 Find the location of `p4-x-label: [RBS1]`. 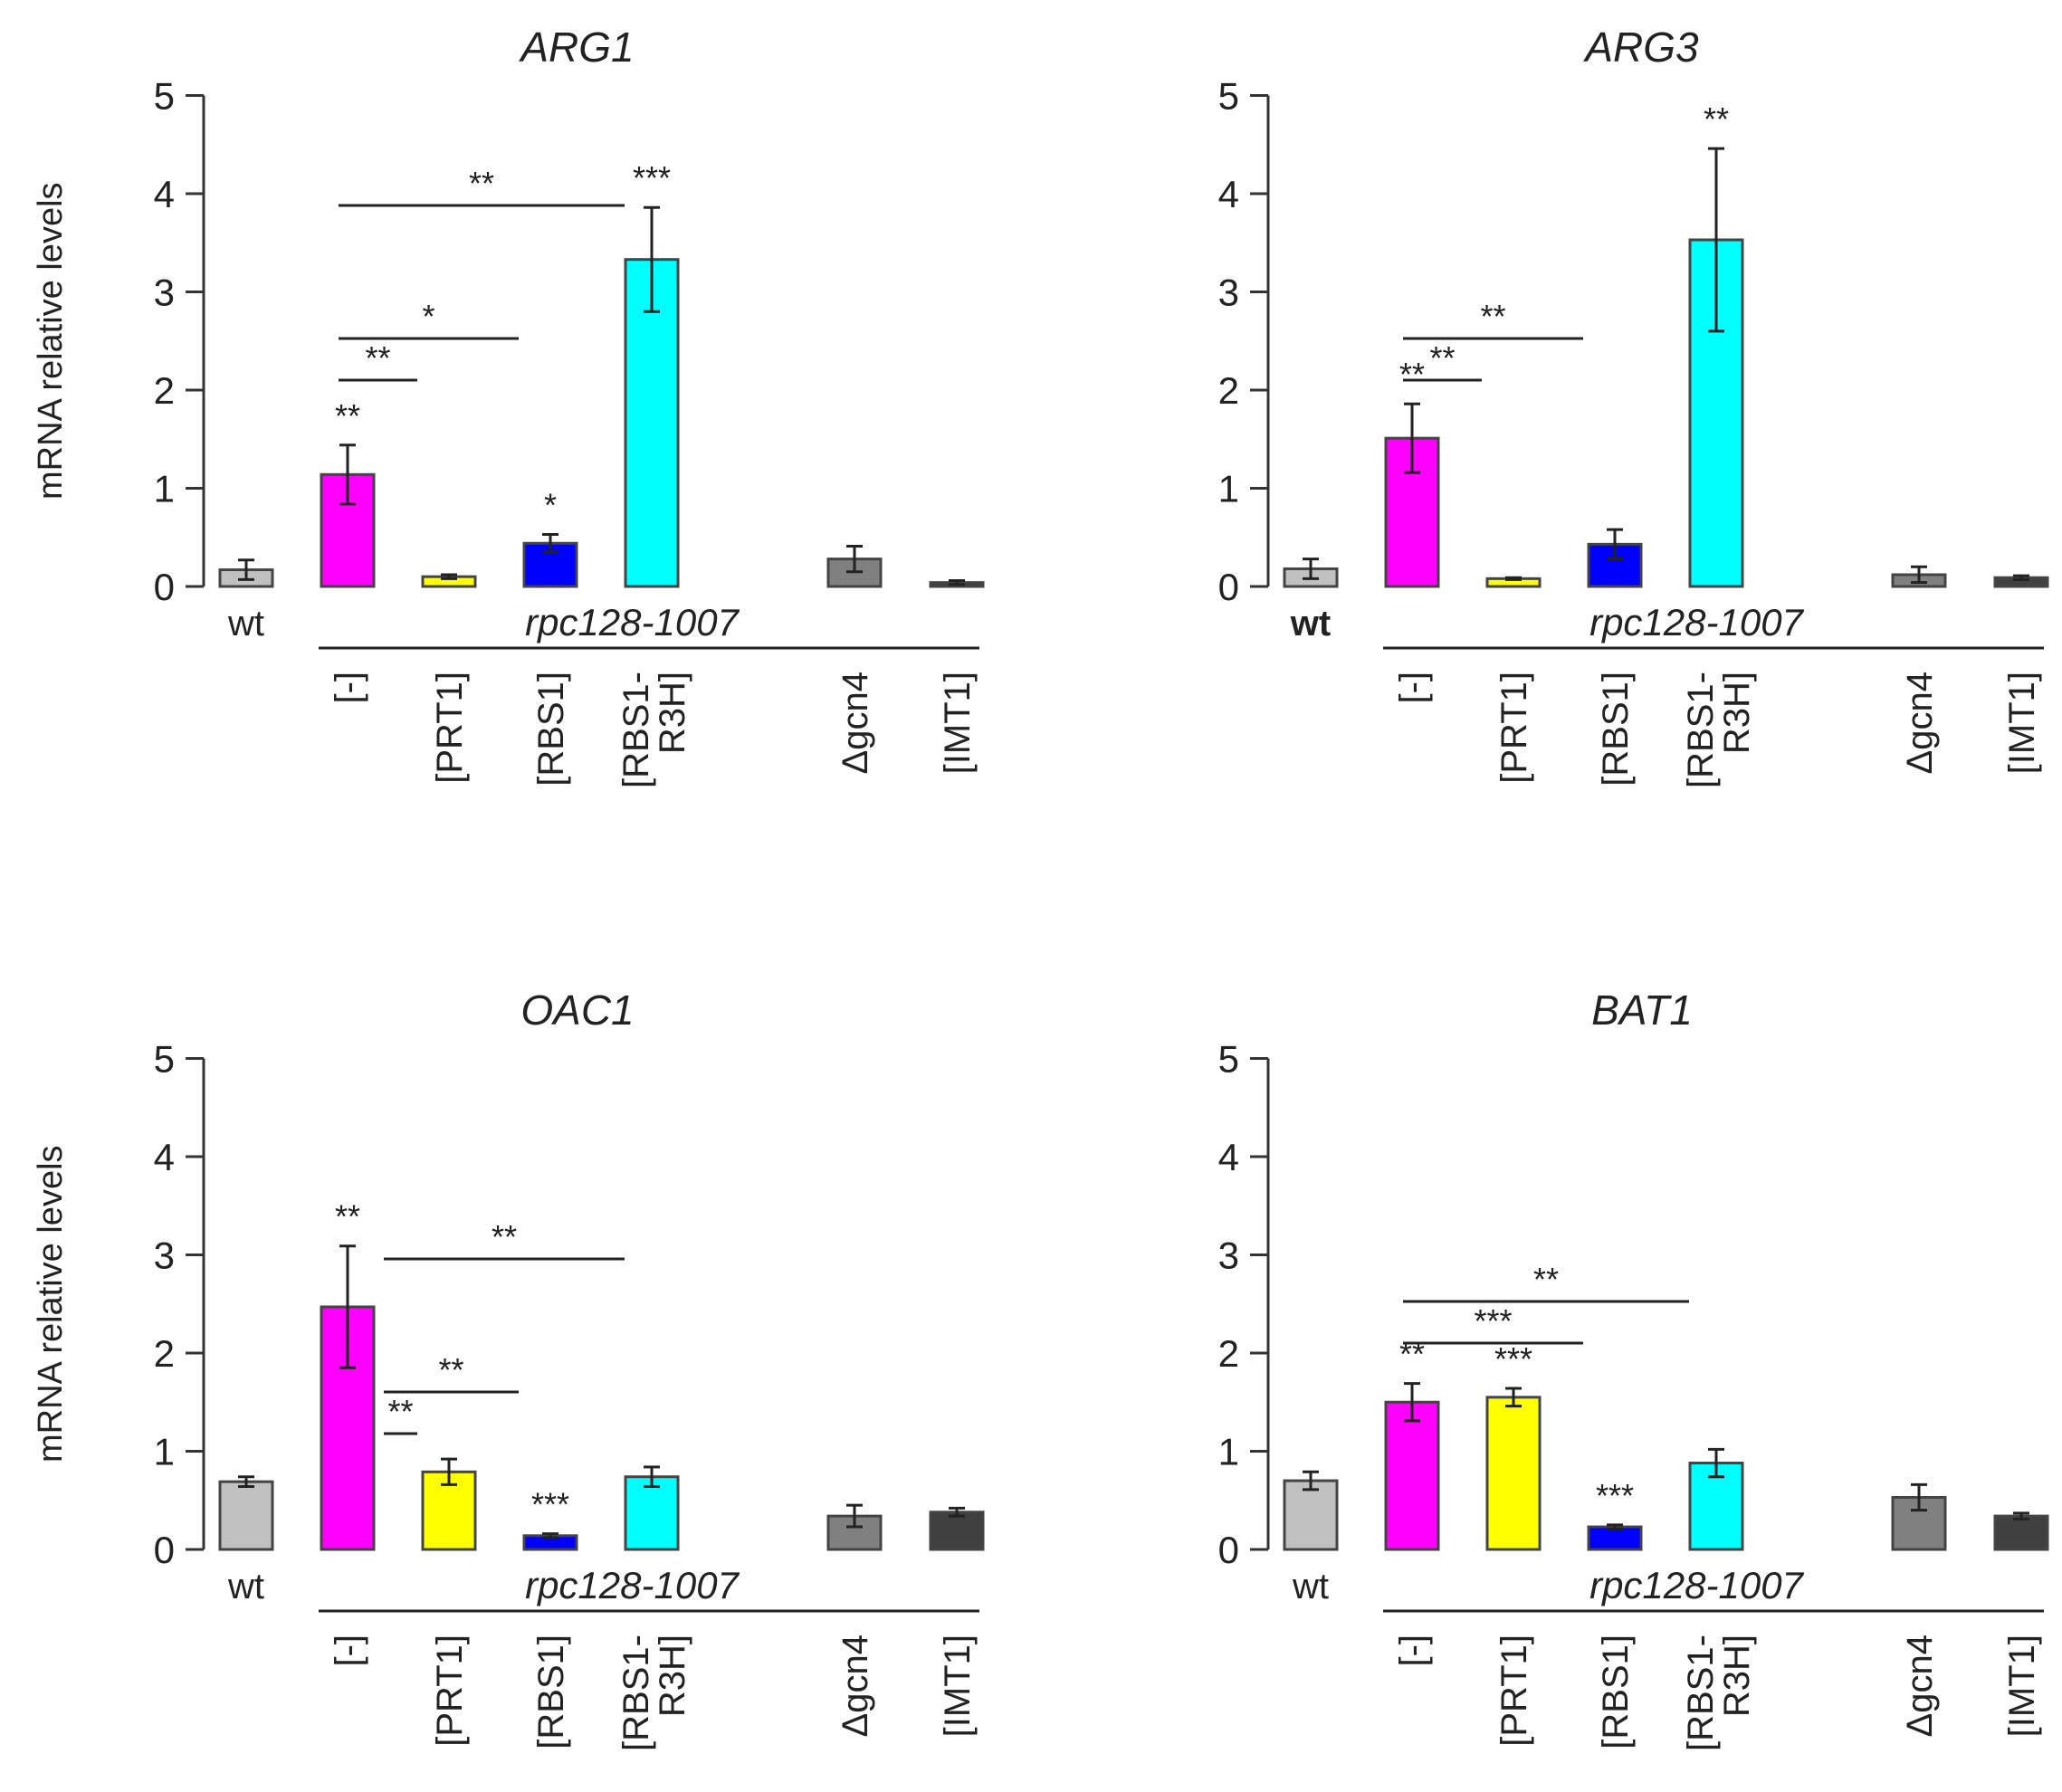

p4-x-label: [RBS1] is located at coordinates (1616, 1692).